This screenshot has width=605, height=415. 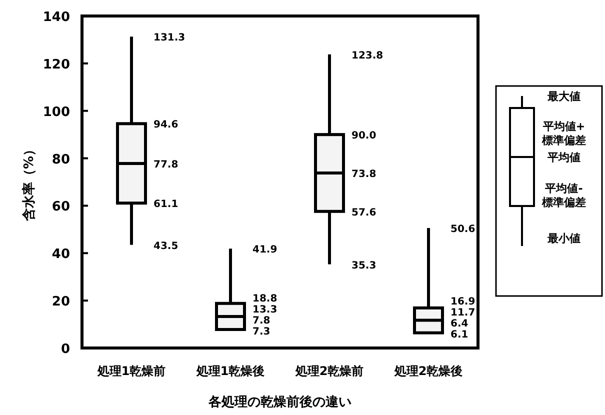 I want to click on x-tick-label: 処理1乾燥後, so click(x=230, y=371).